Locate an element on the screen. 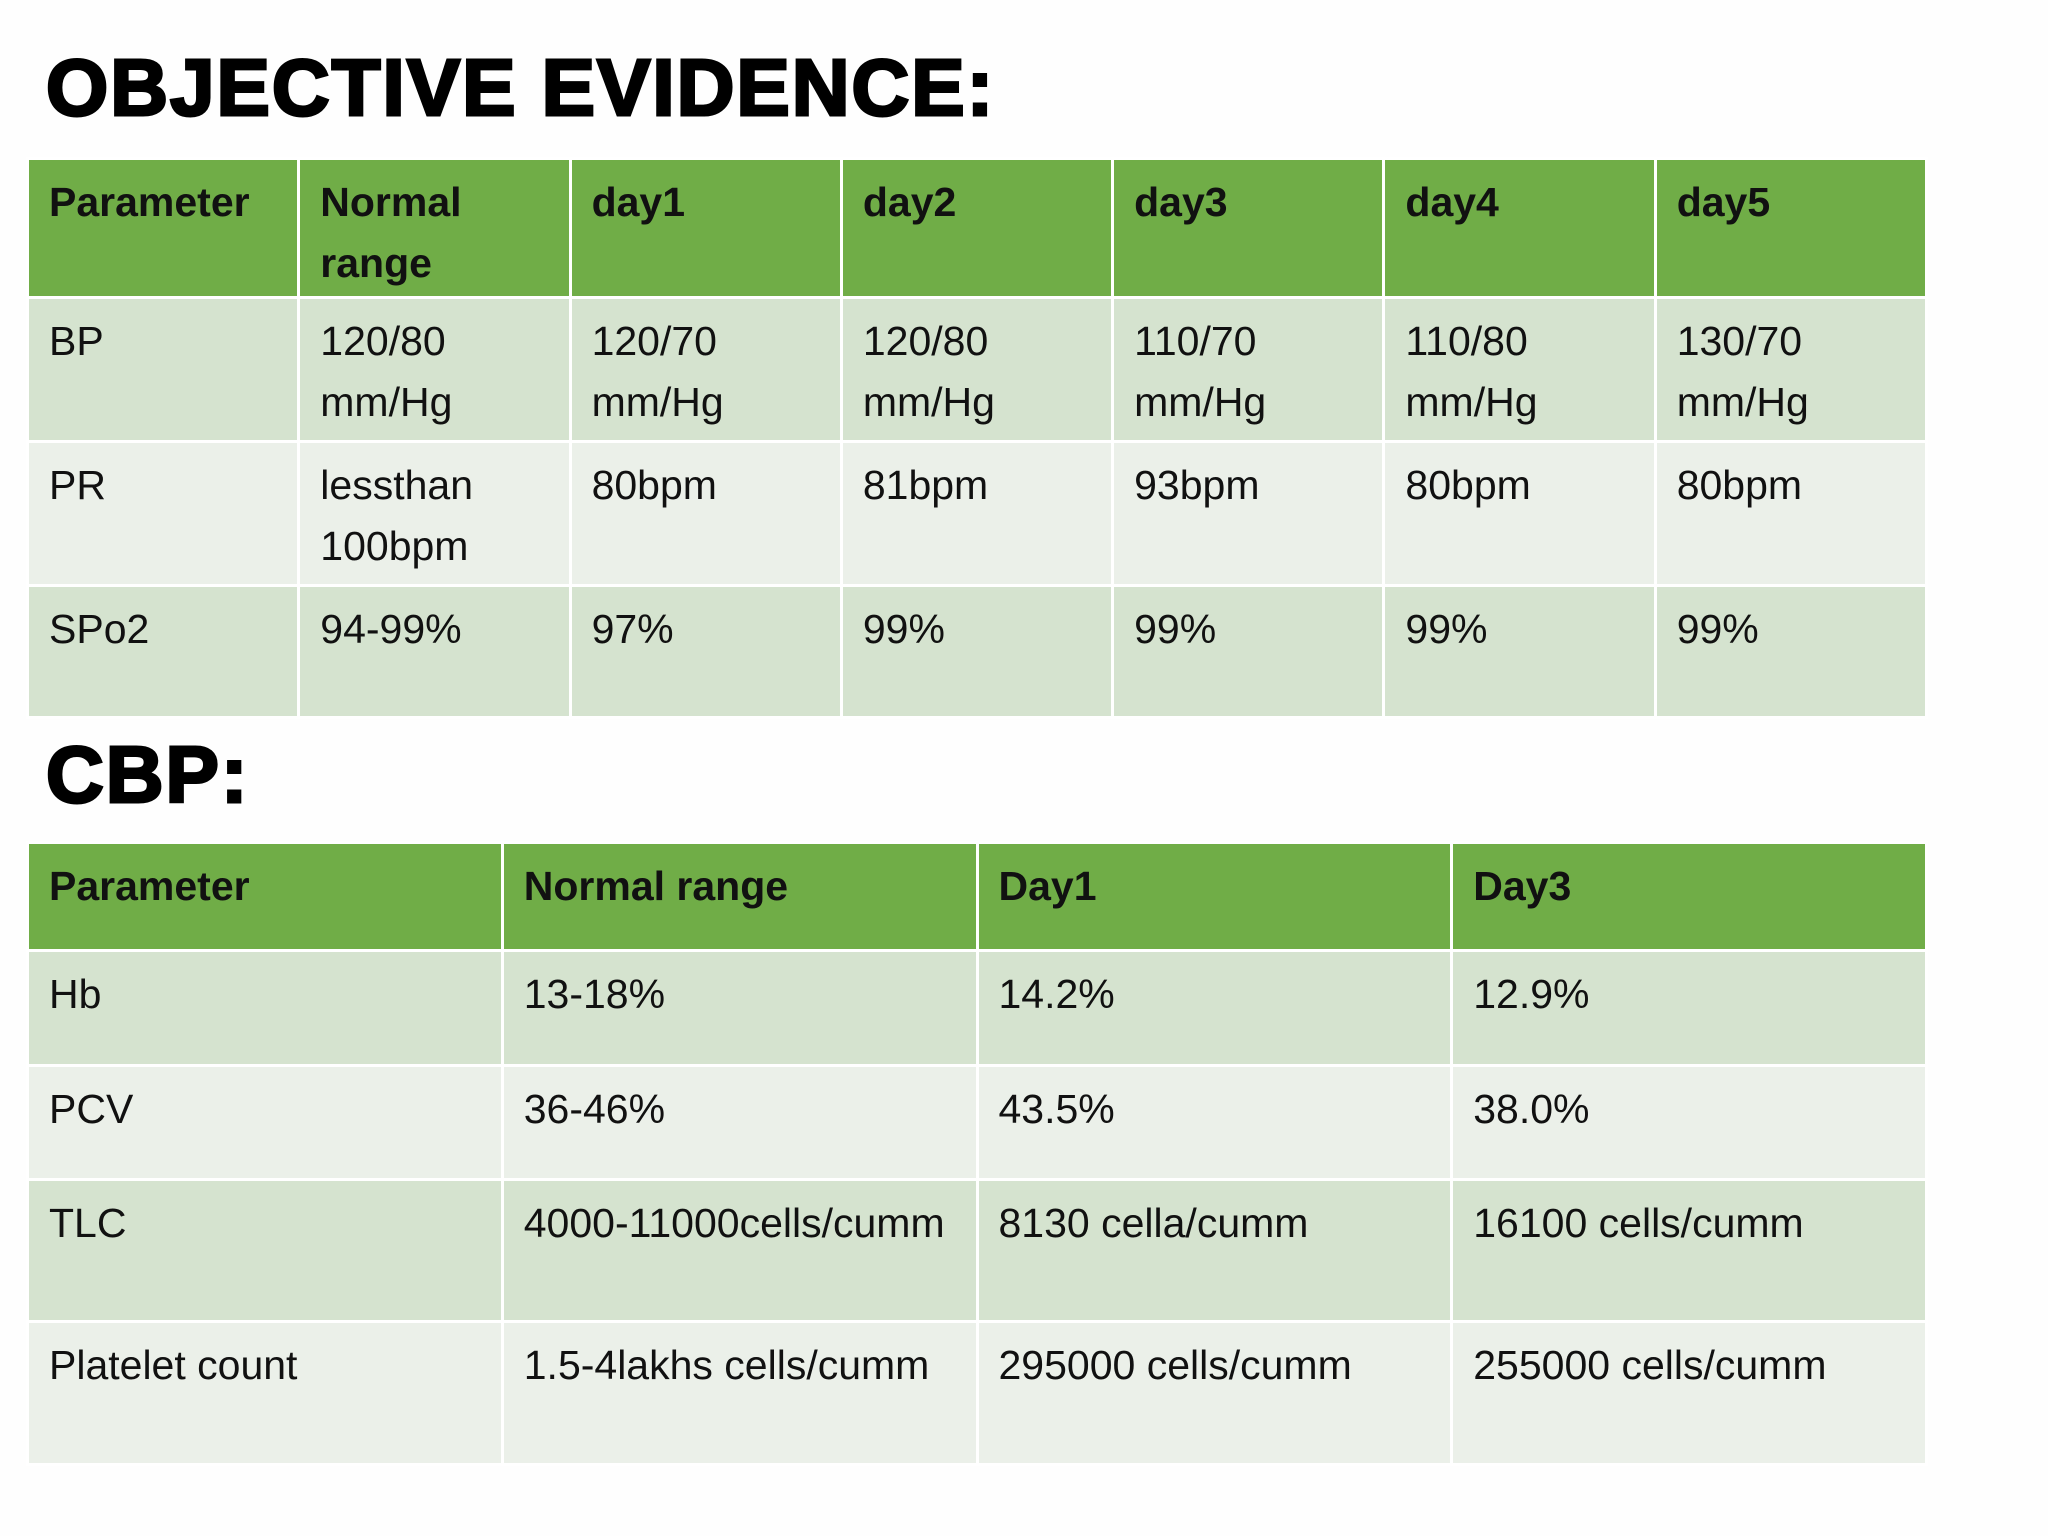 This screenshot has height=1536, width=2048. header-cell: day5 is located at coordinates (1791, 228).